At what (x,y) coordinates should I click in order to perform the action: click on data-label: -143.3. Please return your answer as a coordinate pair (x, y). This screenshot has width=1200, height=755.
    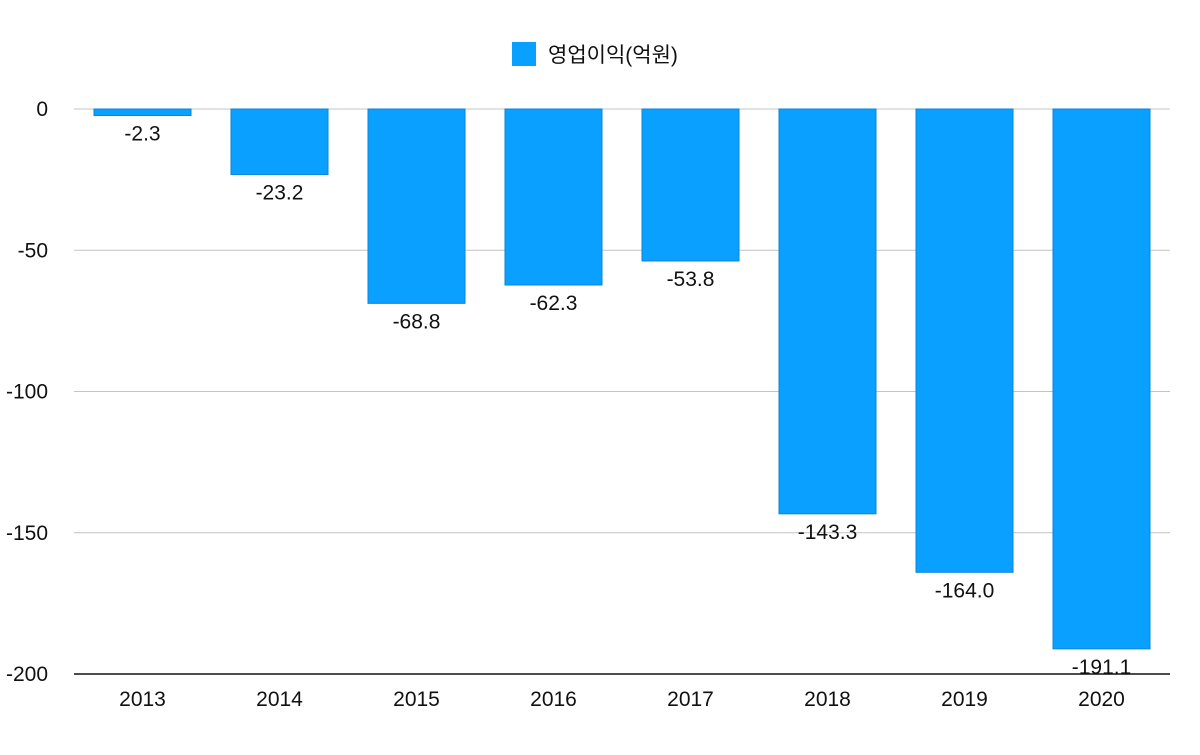
    Looking at the image, I should click on (828, 532).